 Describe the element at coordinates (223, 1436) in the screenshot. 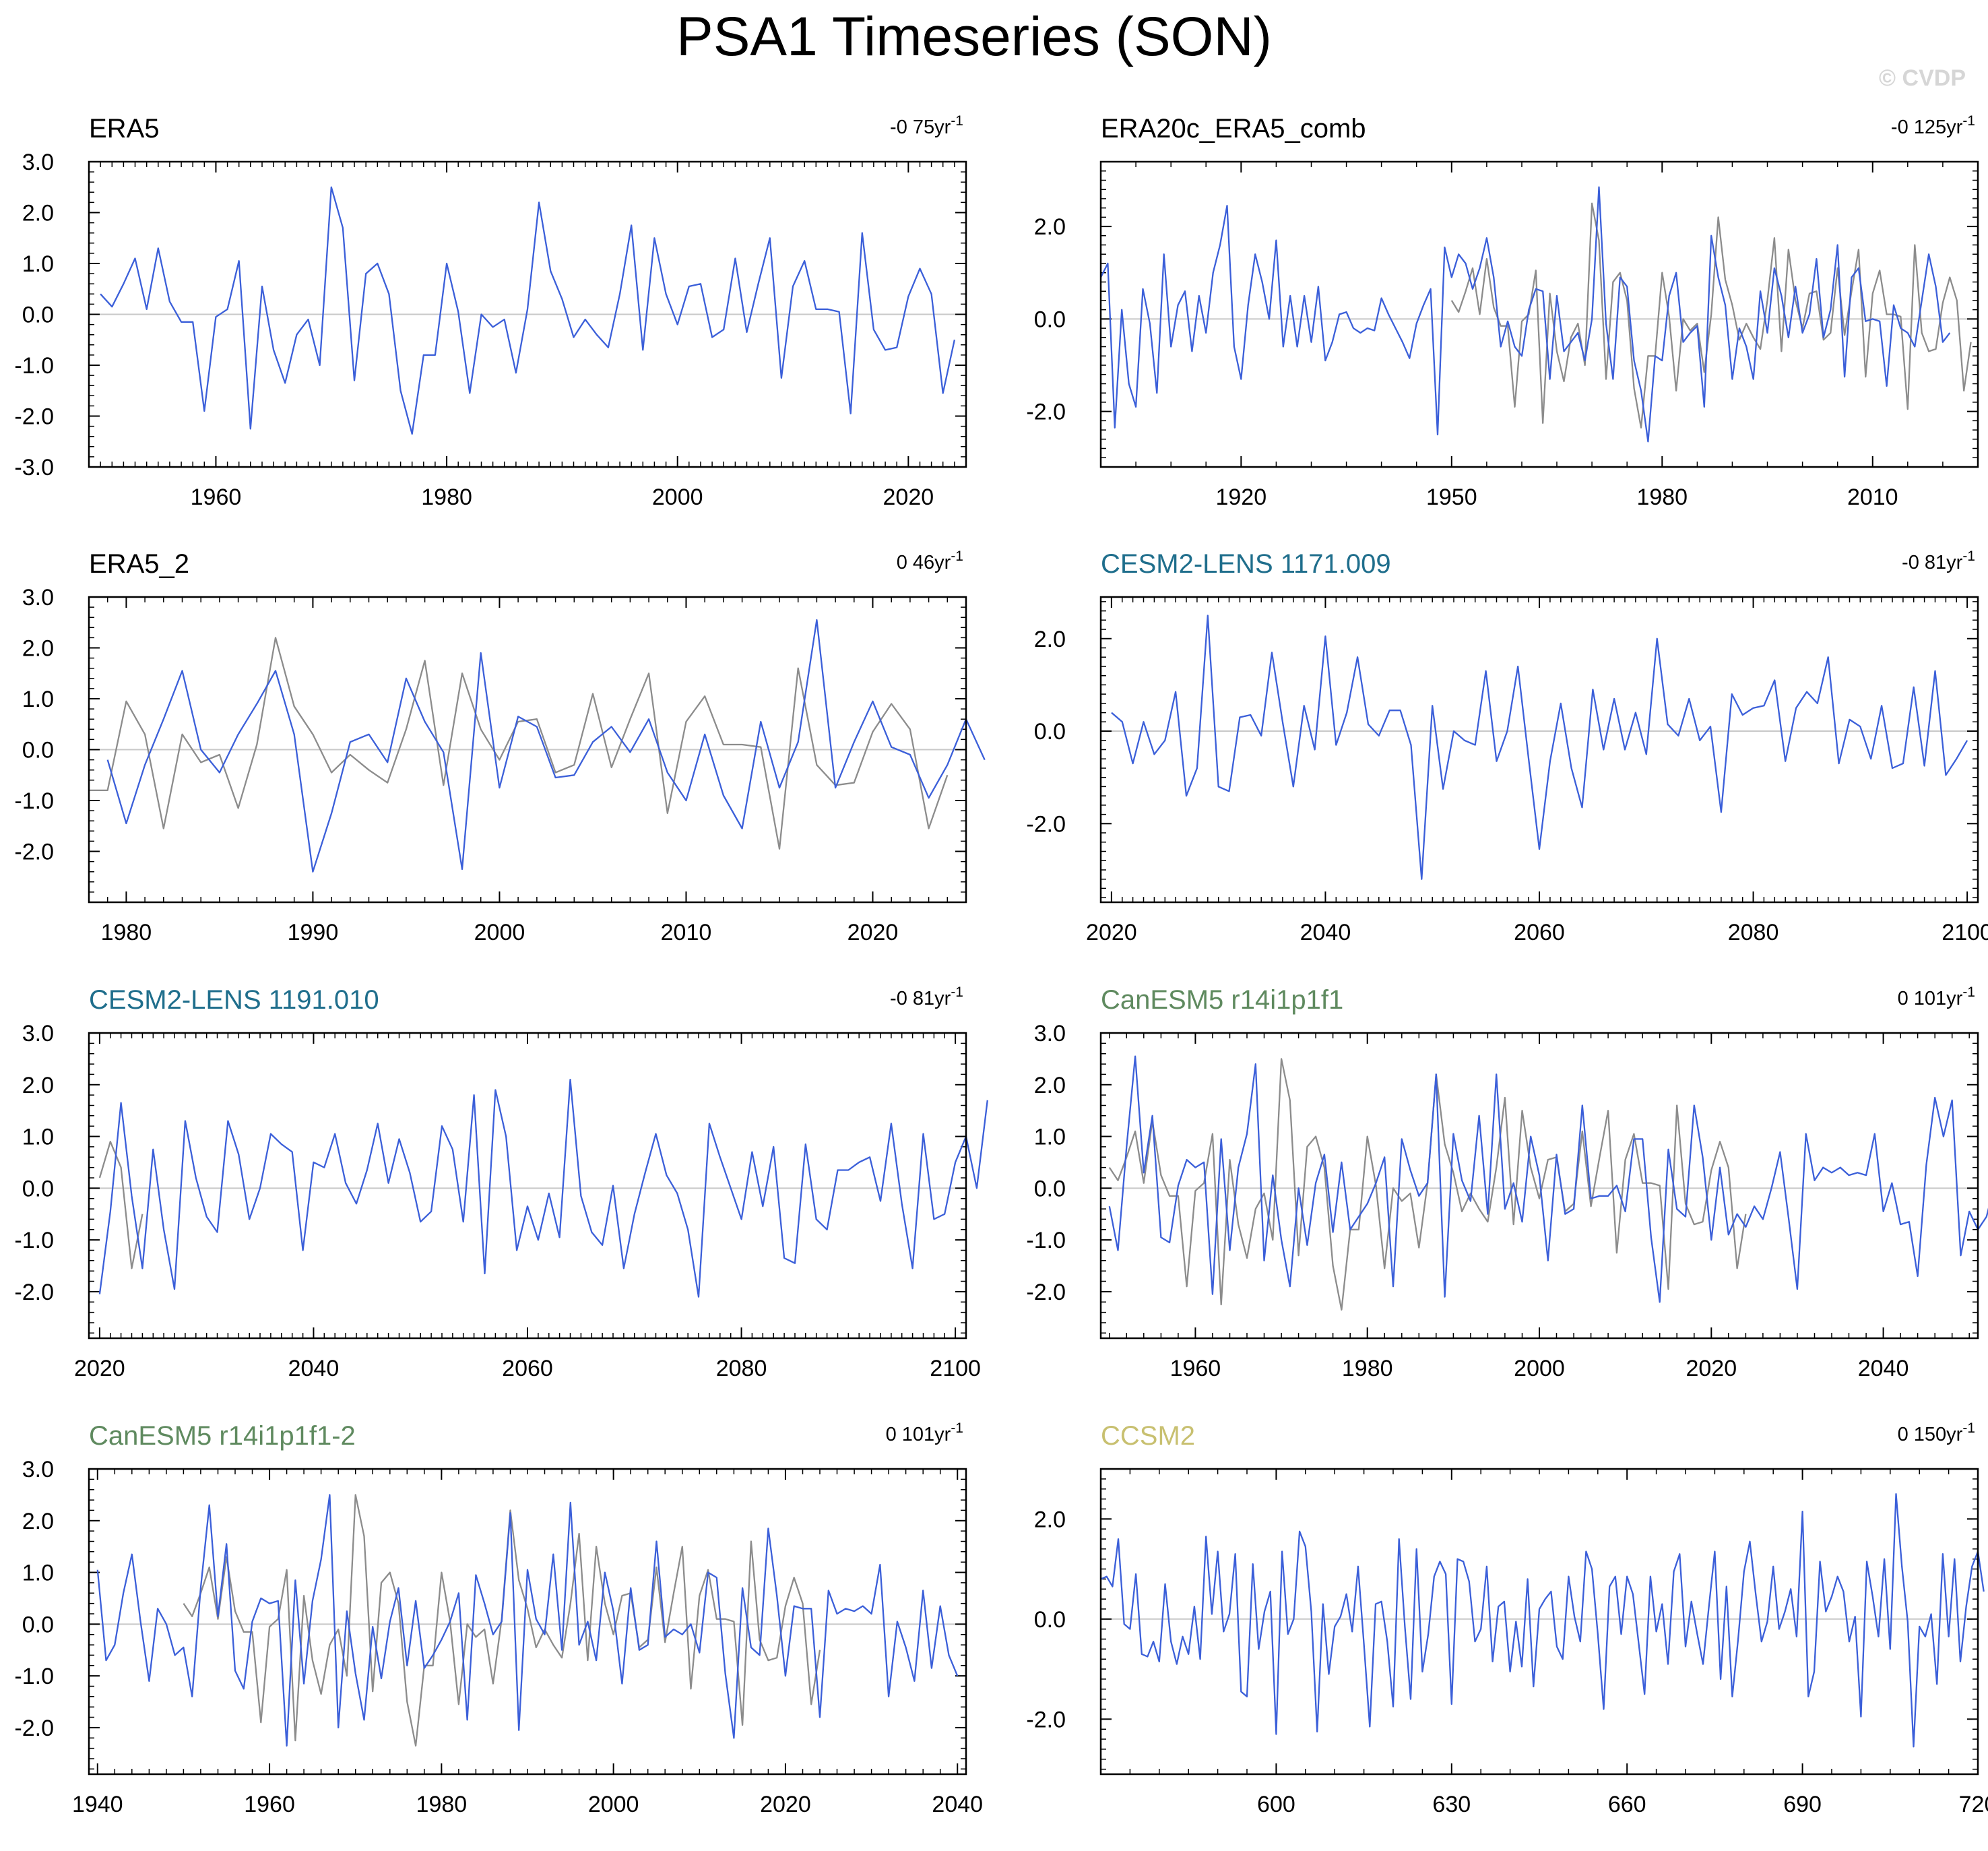

I see `panel-title: CanESM5 r14i1p1f1-2` at that location.